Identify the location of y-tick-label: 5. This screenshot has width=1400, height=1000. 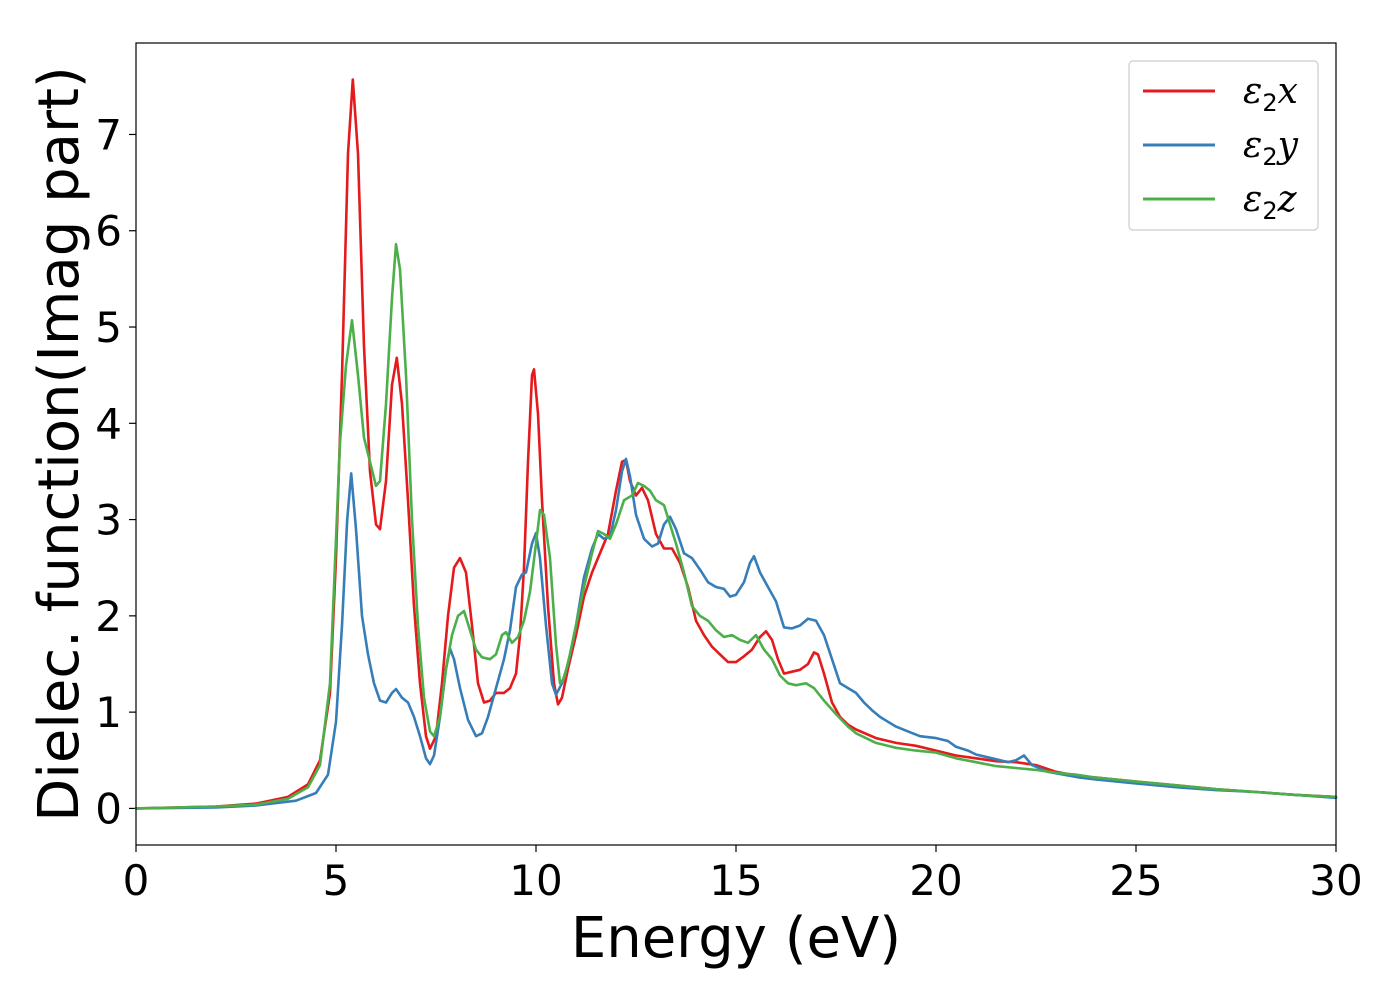
(108, 327).